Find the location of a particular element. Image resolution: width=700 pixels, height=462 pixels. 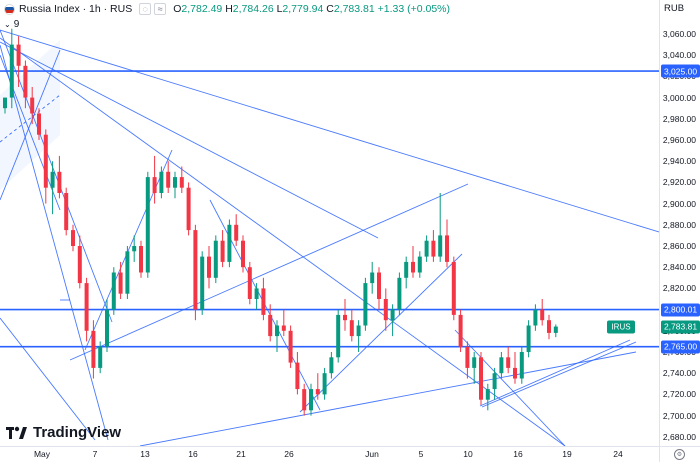

compare-icon: ≈ is located at coordinates (160, 9).